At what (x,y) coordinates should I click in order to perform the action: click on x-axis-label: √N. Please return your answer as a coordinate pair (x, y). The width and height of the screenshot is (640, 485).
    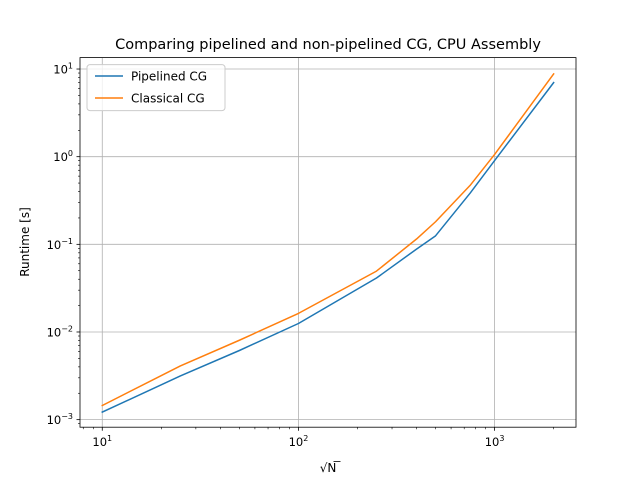
    Looking at the image, I should click on (328, 468).